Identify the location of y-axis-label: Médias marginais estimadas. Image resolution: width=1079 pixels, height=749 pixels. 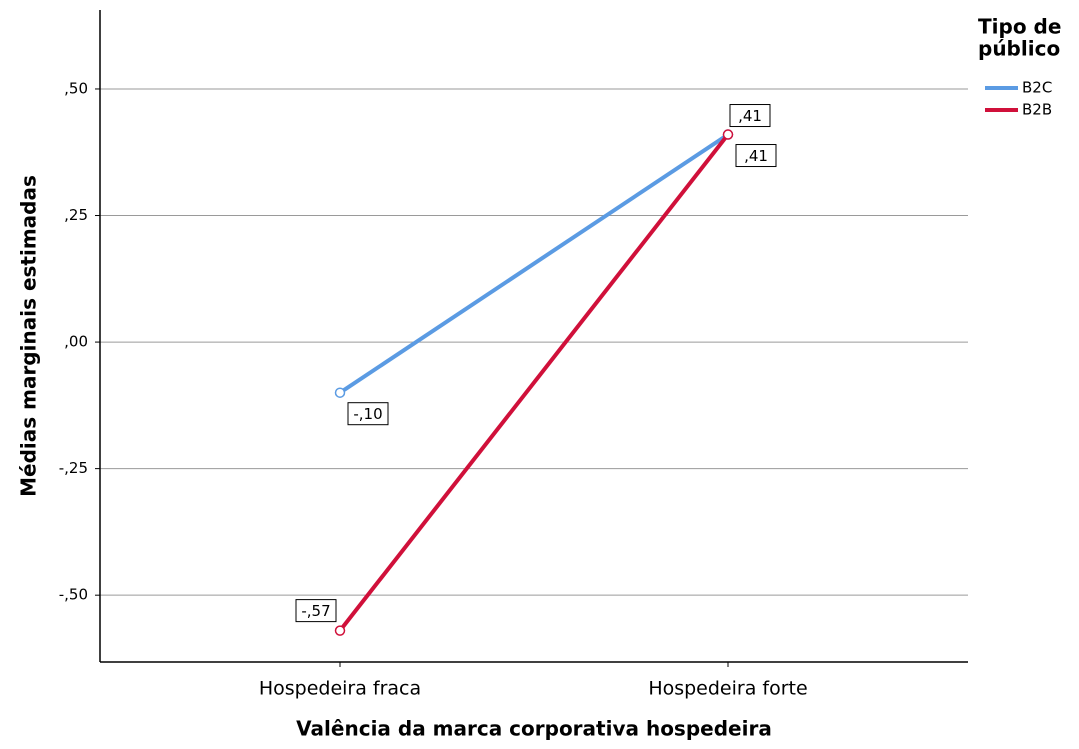
(29, 336).